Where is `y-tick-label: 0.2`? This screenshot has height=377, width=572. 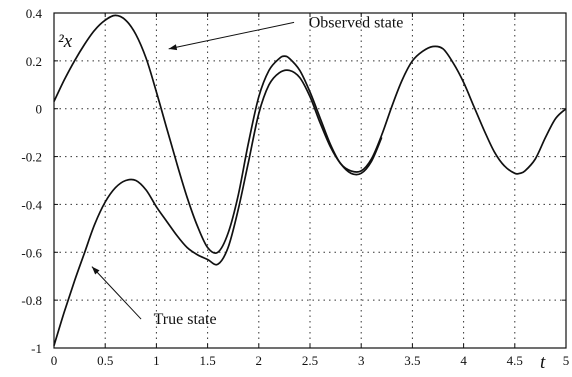
y-tick-label: 0.2 is located at coordinates (34, 61).